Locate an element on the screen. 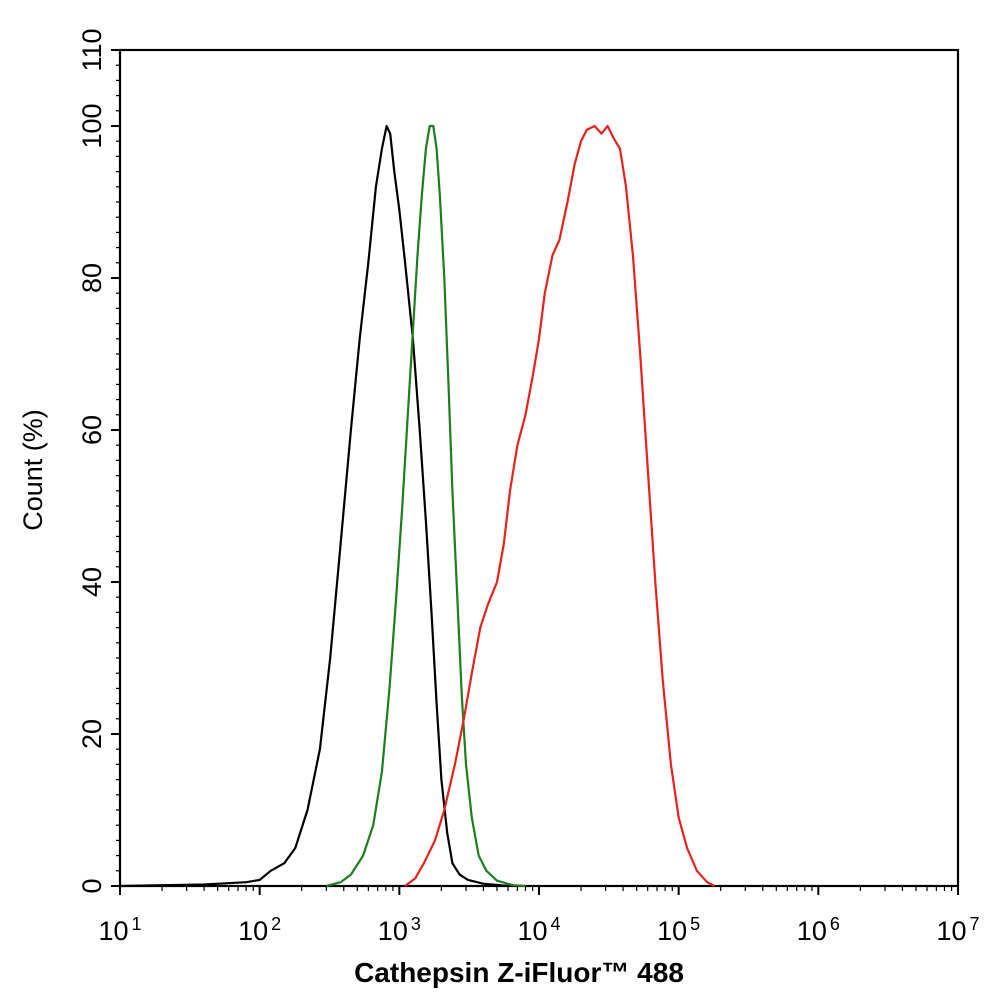 The height and width of the screenshot is (1002, 994). x-tick-label-1e2: 10 2 is located at coordinates (259, 930).